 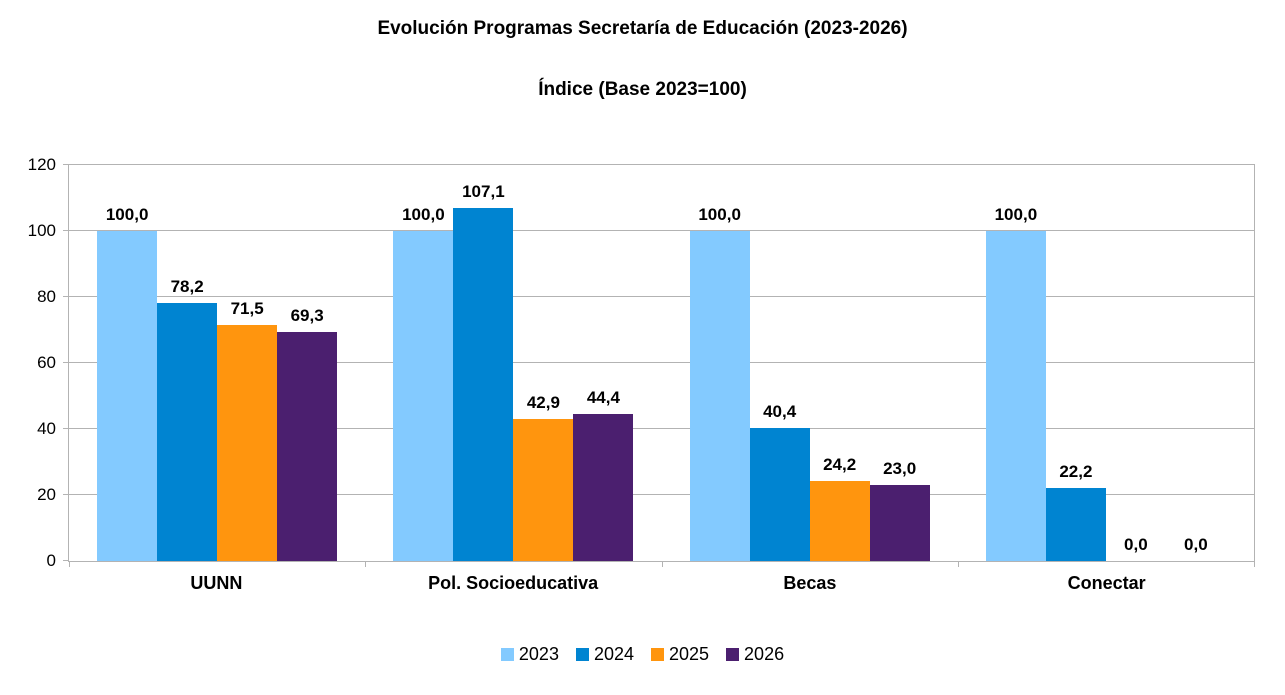 I want to click on y-axis-tick-label: 40, so click(x=46, y=429).